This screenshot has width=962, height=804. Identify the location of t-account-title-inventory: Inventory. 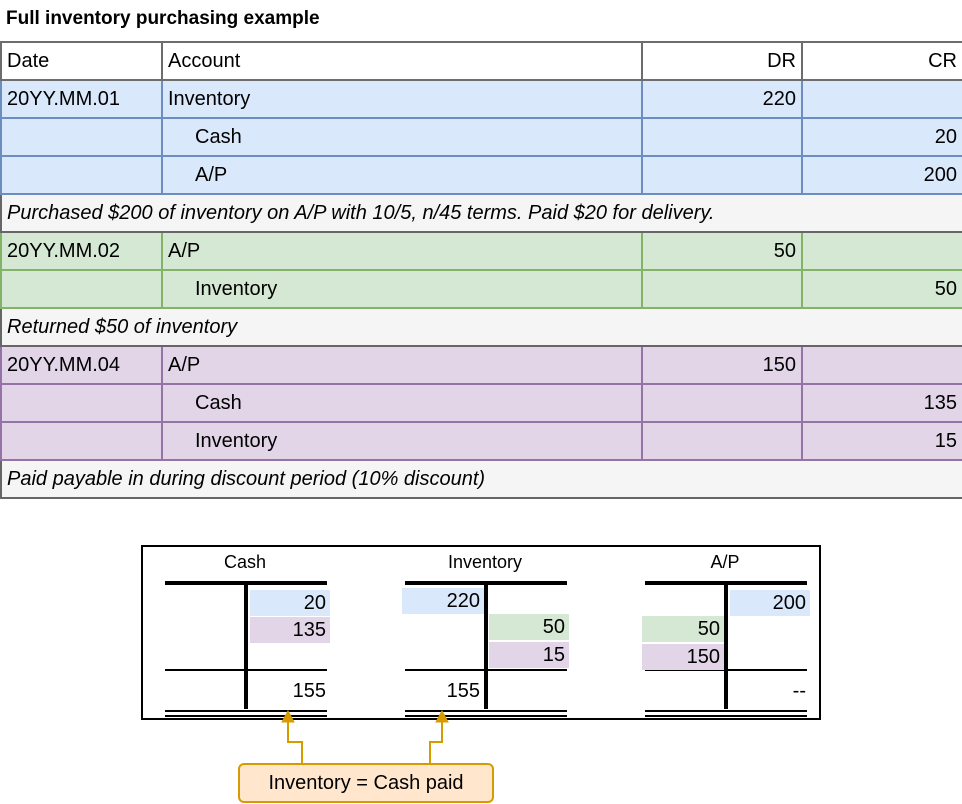
(485, 562).